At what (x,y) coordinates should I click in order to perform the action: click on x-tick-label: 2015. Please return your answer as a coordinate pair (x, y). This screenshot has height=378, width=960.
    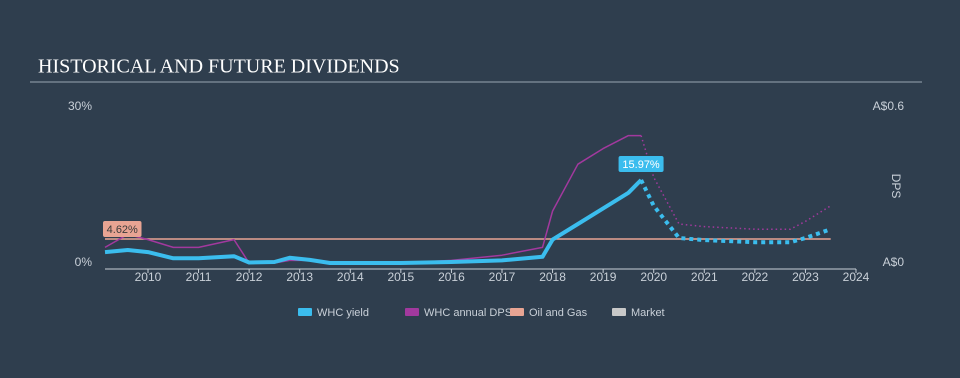
    Looking at the image, I should click on (400, 277).